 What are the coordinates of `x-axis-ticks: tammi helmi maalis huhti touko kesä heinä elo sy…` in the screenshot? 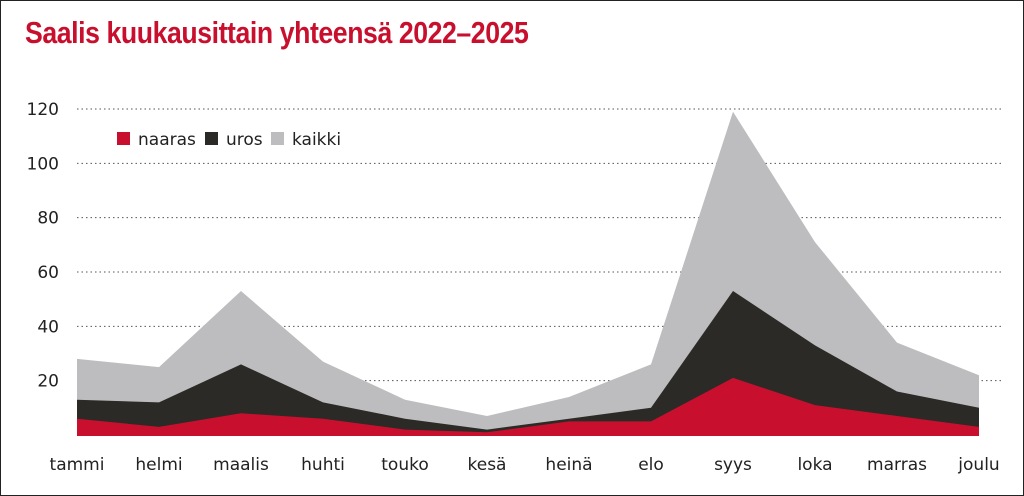 It's located at (525, 465).